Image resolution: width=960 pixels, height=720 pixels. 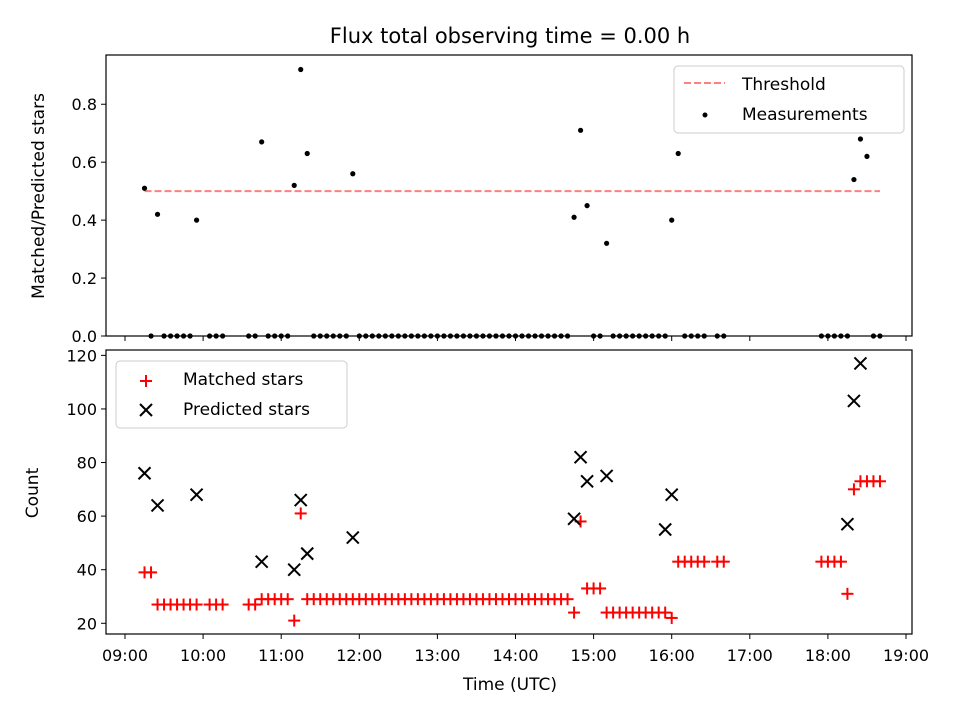 I want to click on bottom-y-tick-label: 40, so click(x=87, y=570).